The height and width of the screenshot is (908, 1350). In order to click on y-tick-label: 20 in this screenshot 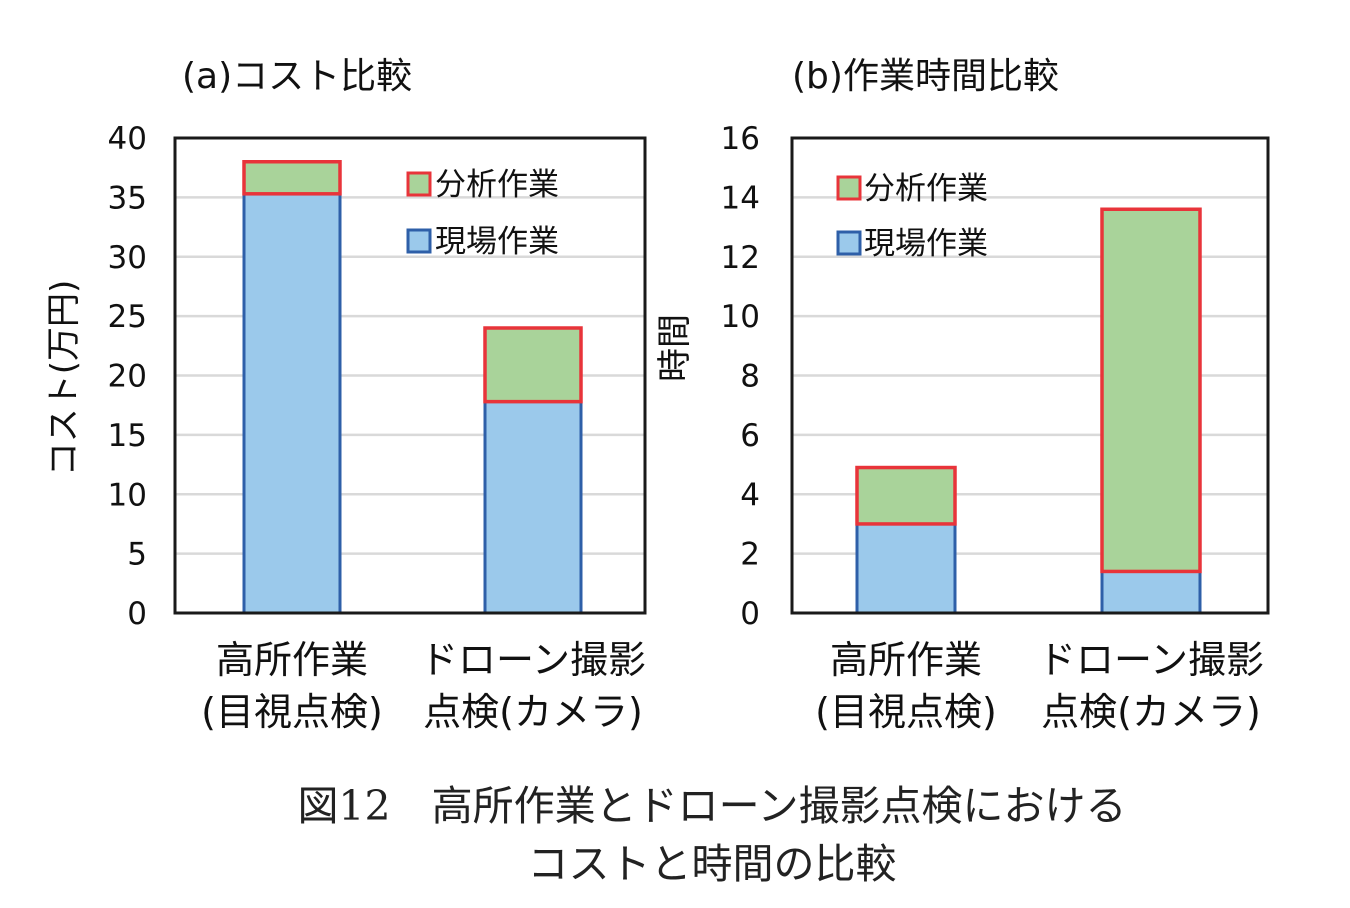, I will do `click(127, 377)`.